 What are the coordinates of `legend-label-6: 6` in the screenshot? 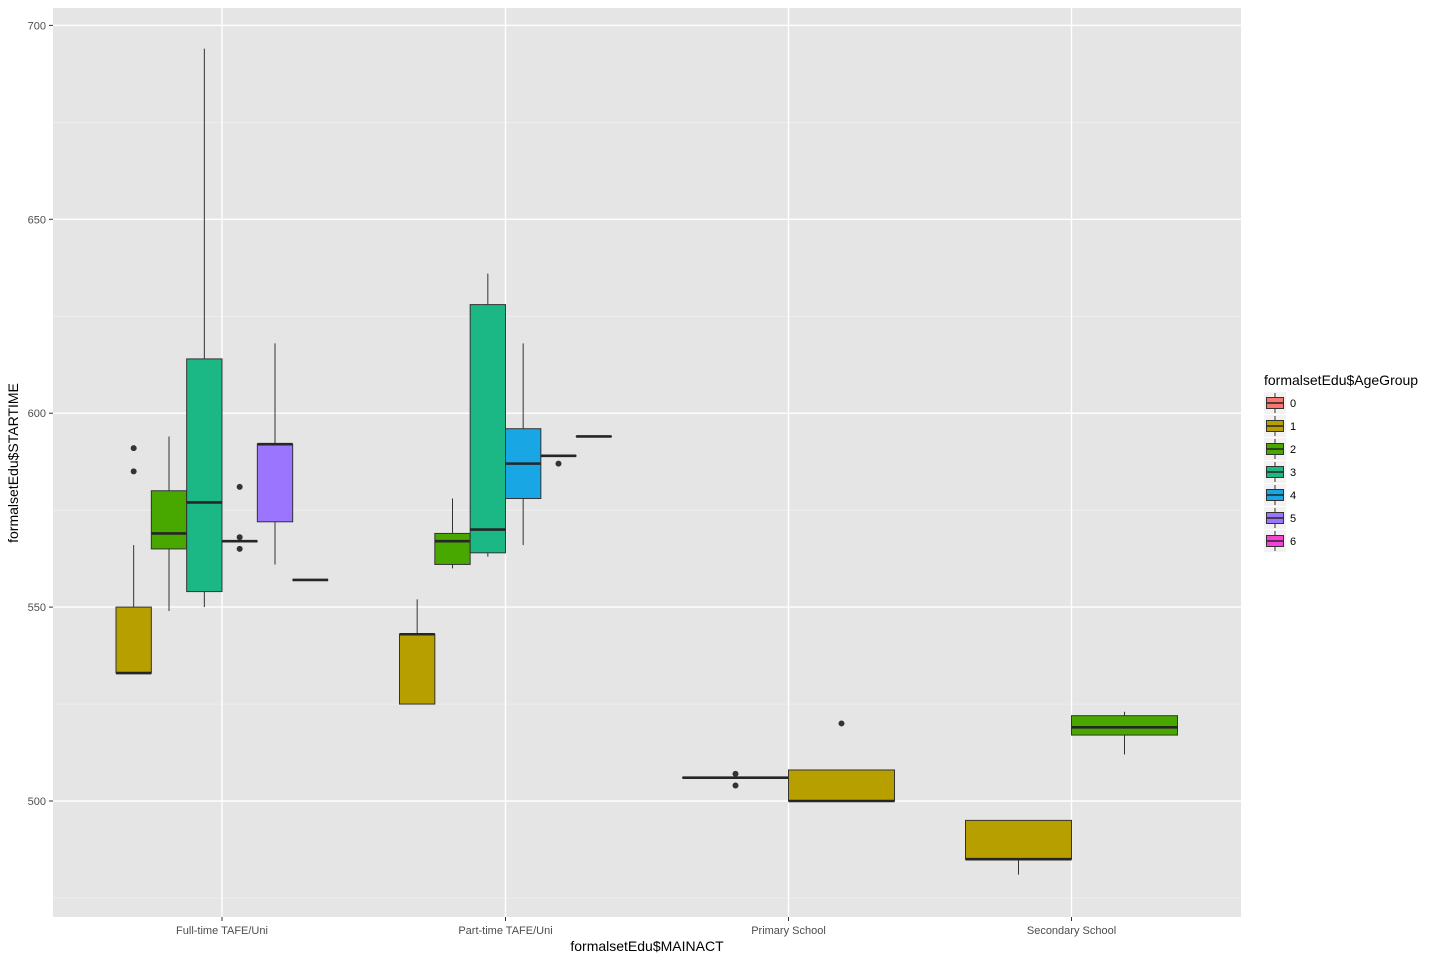 It's located at (1293, 542).